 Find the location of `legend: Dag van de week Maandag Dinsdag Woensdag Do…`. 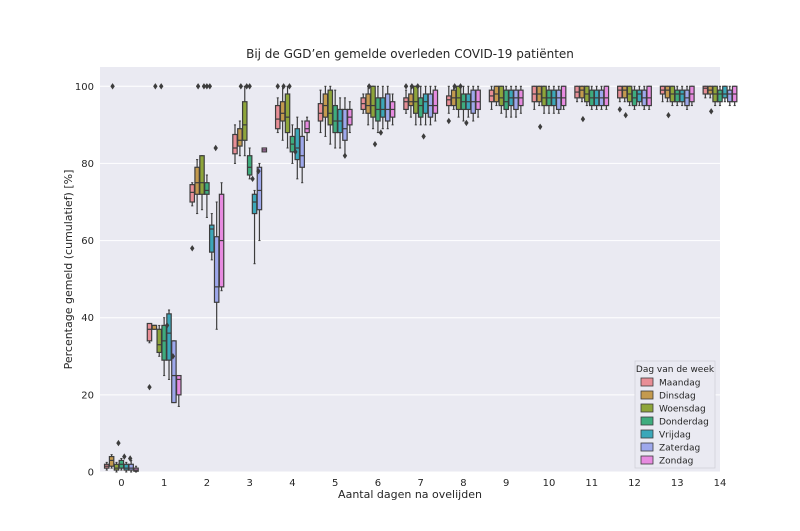

legend: Dag van de week Maandag Dinsdag Woensdag Do… is located at coordinates (675, 414).